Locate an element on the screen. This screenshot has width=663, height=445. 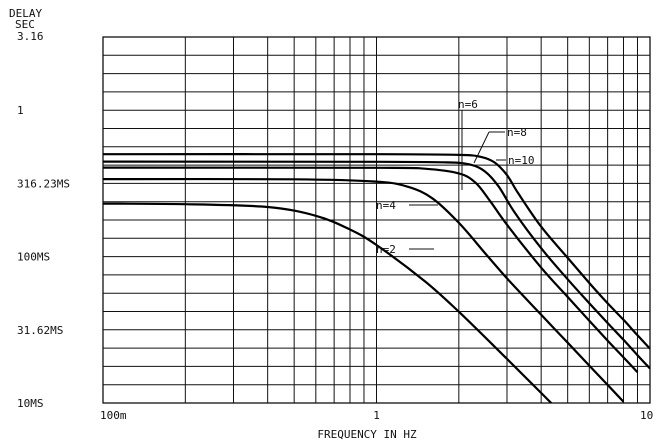
x-tick-label: 10 is located at coordinates (646, 415).